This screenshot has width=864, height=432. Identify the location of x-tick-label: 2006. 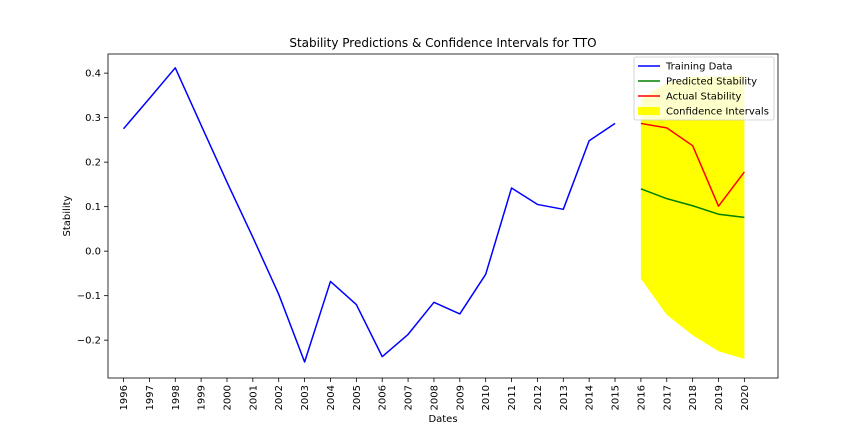
(383, 397).